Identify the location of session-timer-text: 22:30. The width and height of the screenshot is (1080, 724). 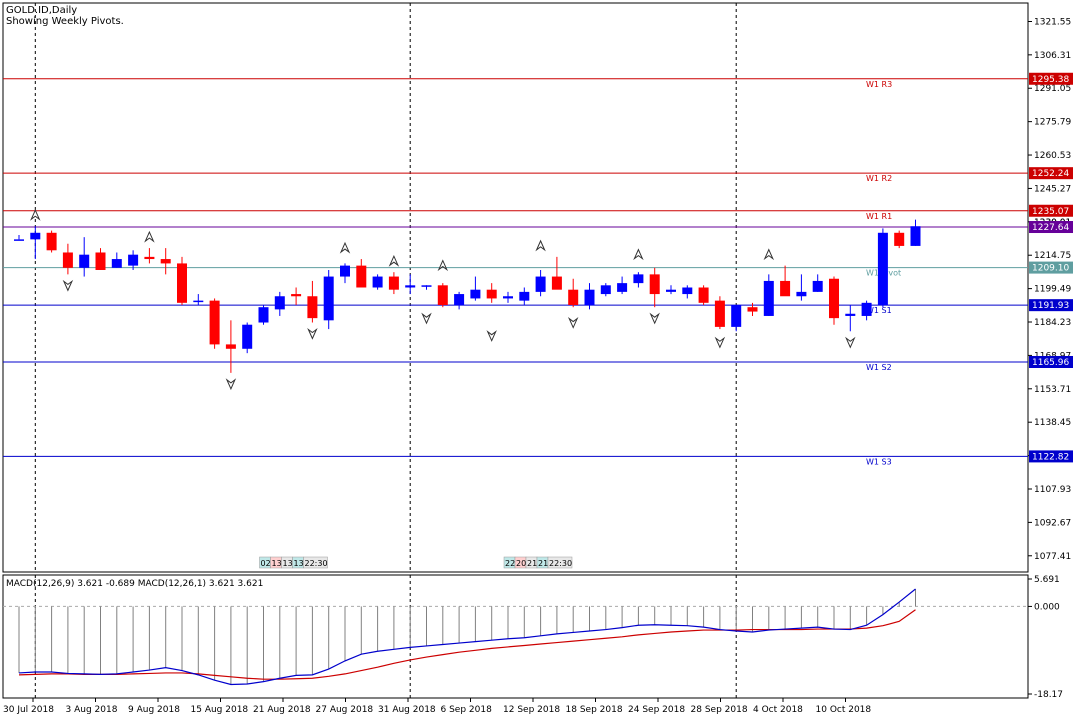
(316, 563).